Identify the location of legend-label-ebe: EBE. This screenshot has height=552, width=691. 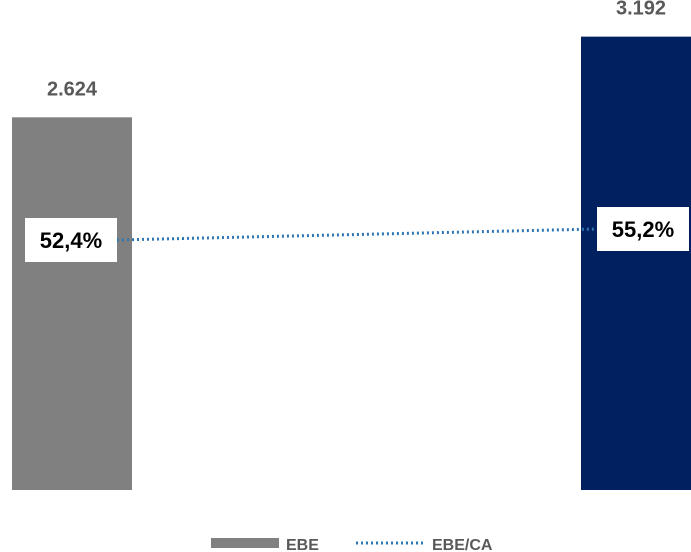
(302, 544).